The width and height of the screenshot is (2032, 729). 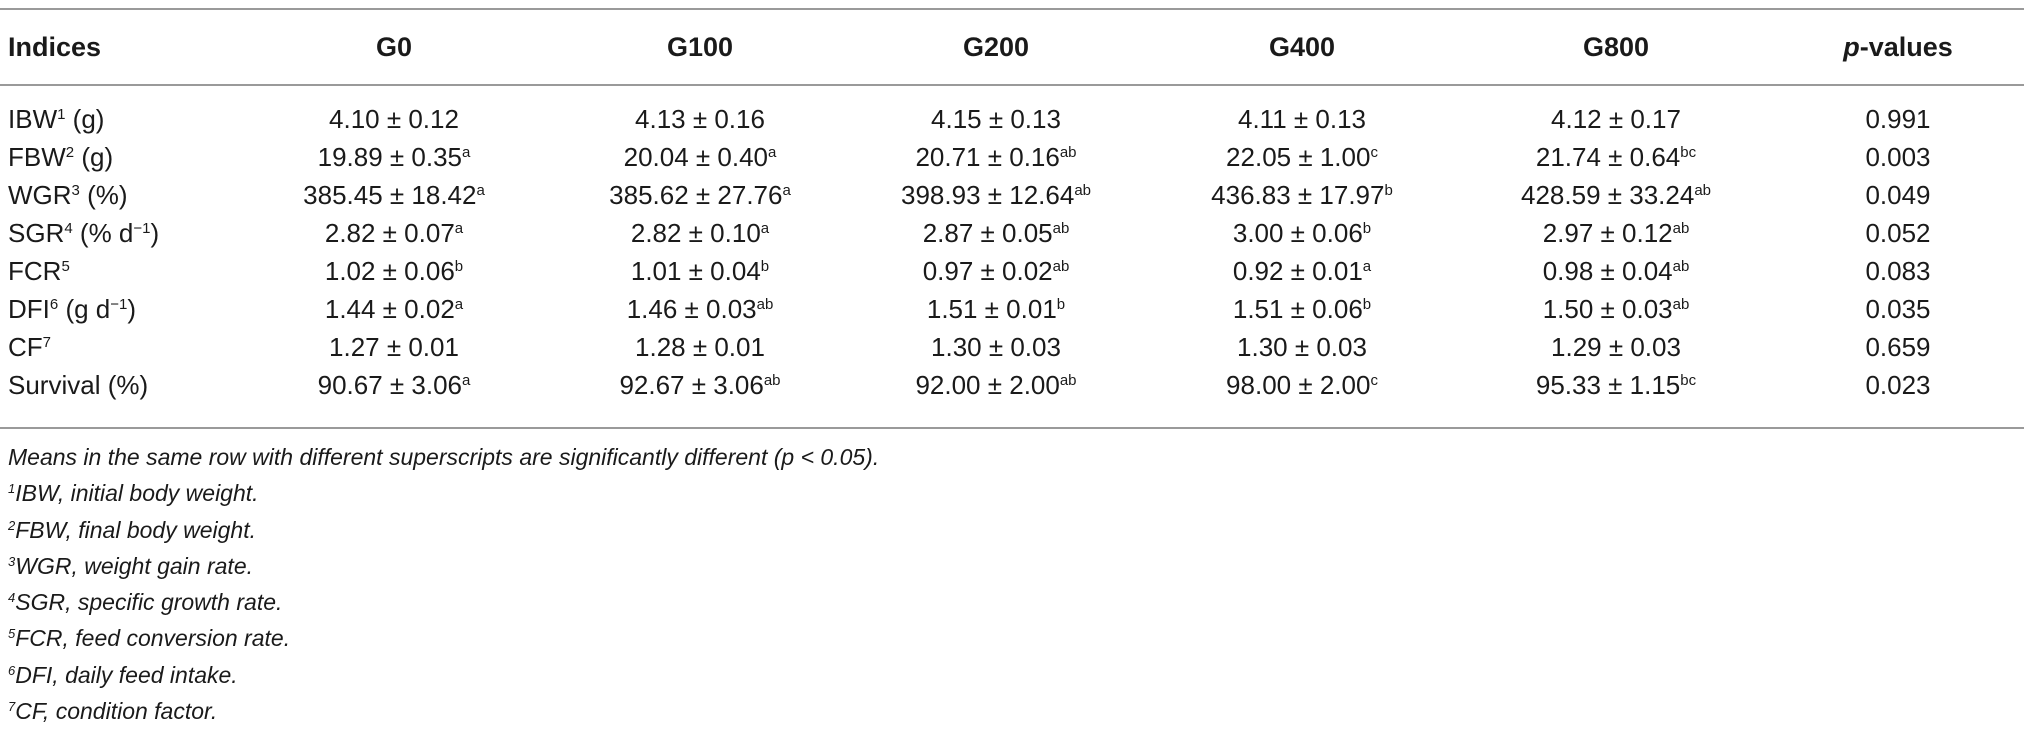 I want to click on table-cell: 1.01 ± 0.04b, so click(x=700, y=271).